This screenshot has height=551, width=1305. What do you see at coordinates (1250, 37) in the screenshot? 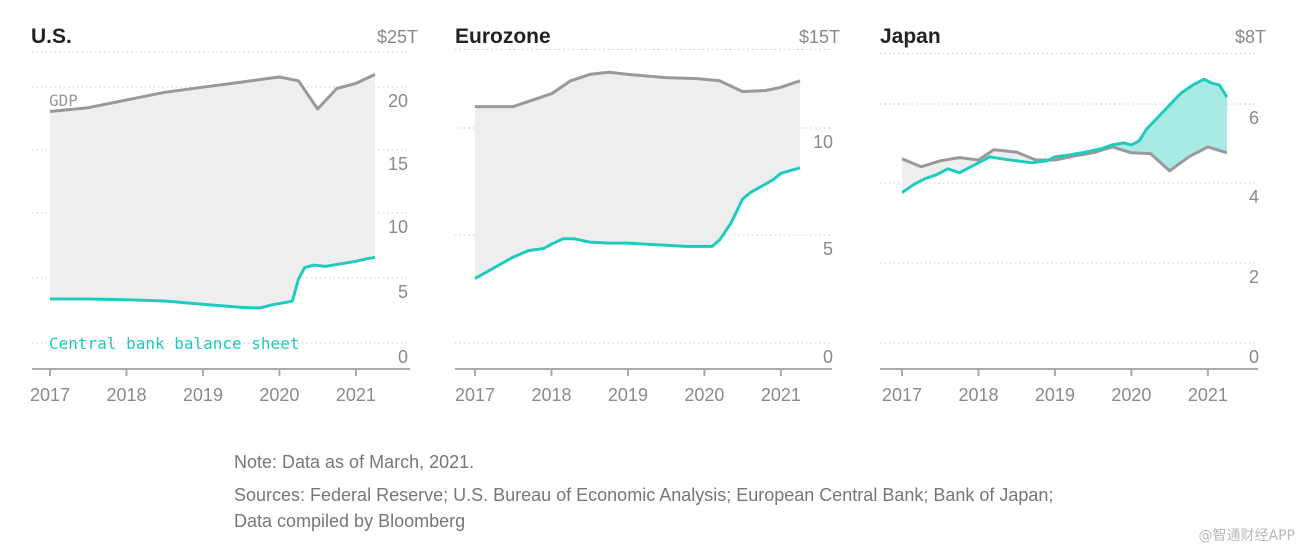
I see `unit-label: $8T` at bounding box center [1250, 37].